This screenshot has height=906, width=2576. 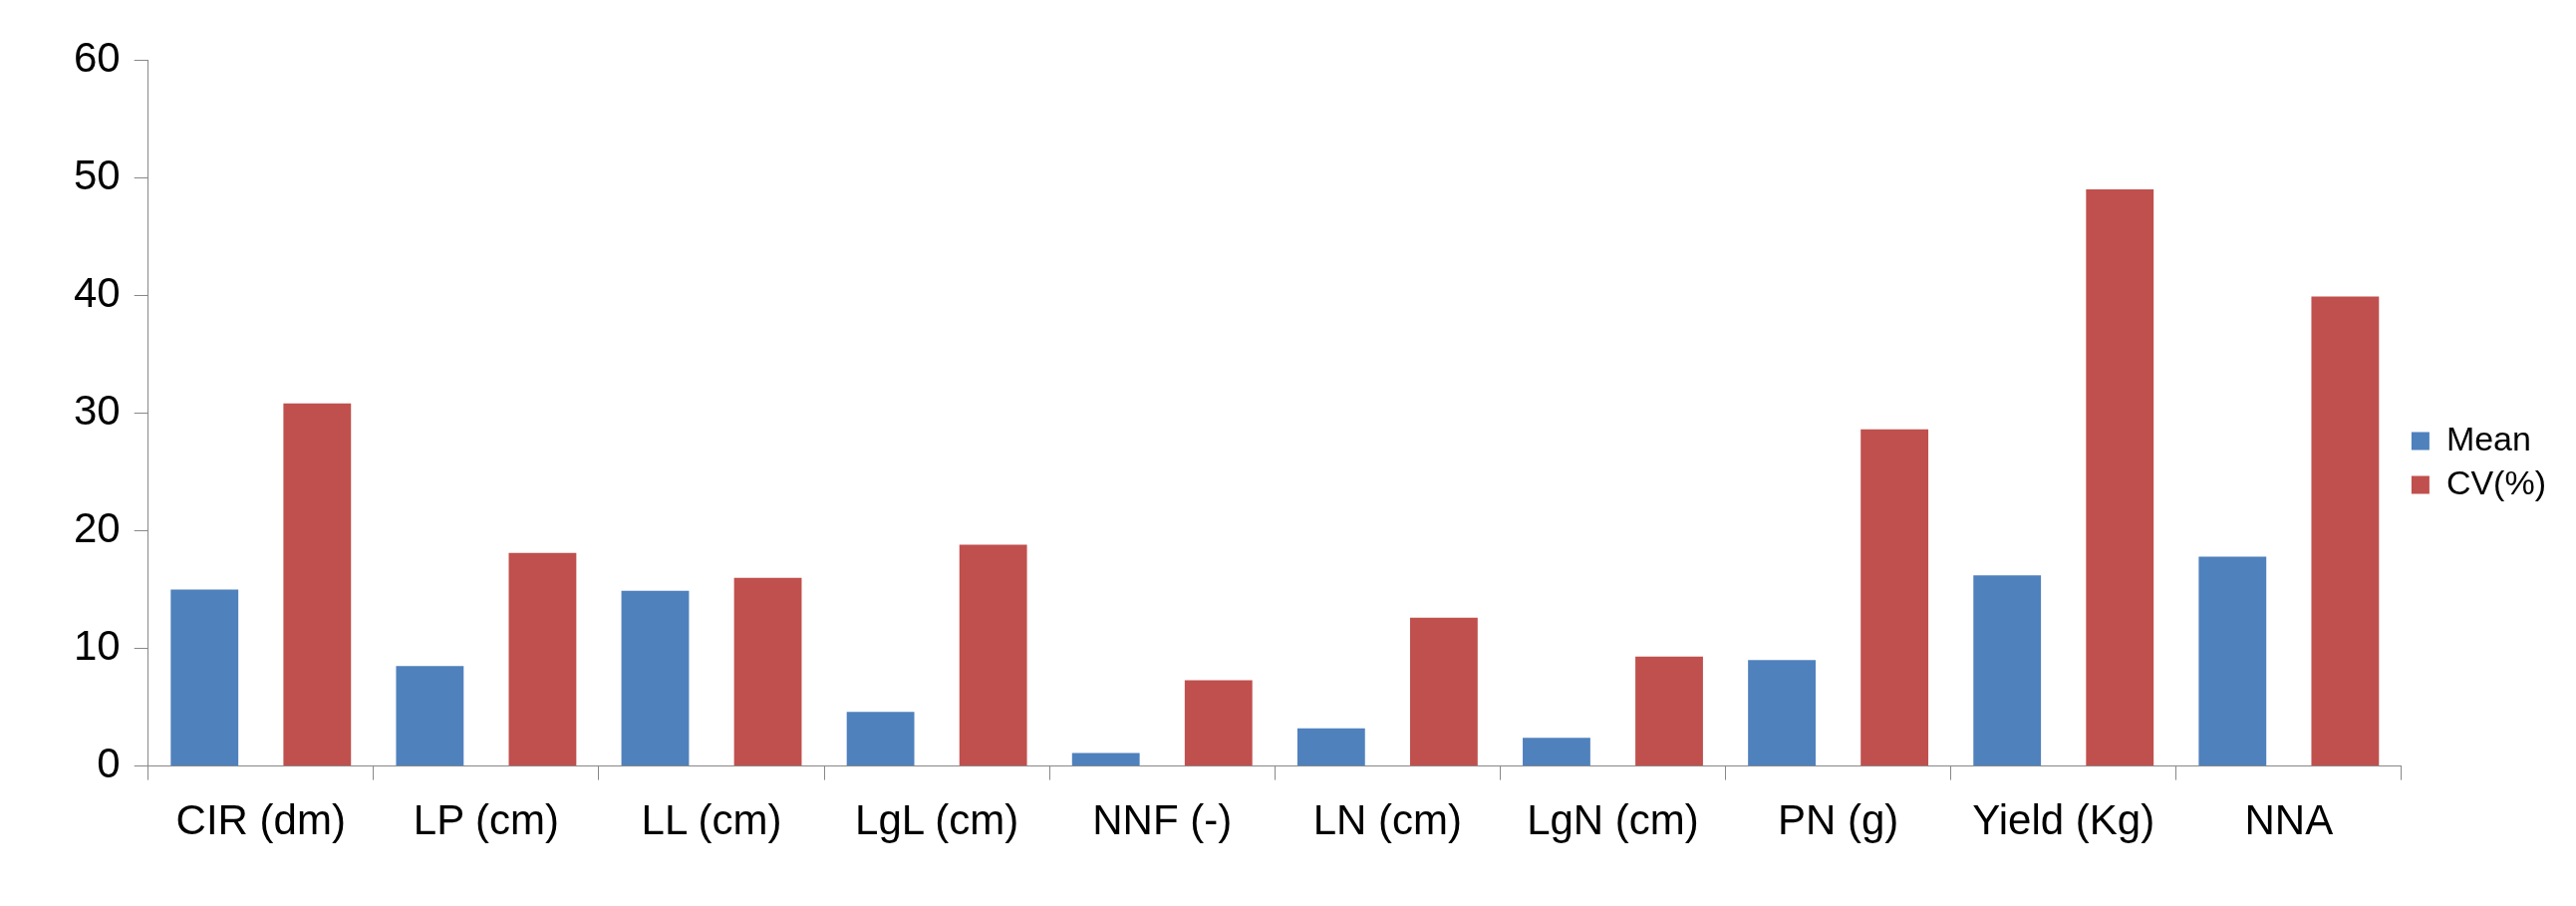 What do you see at coordinates (109, 763) in the screenshot?
I see `y-tick-label: 0` at bounding box center [109, 763].